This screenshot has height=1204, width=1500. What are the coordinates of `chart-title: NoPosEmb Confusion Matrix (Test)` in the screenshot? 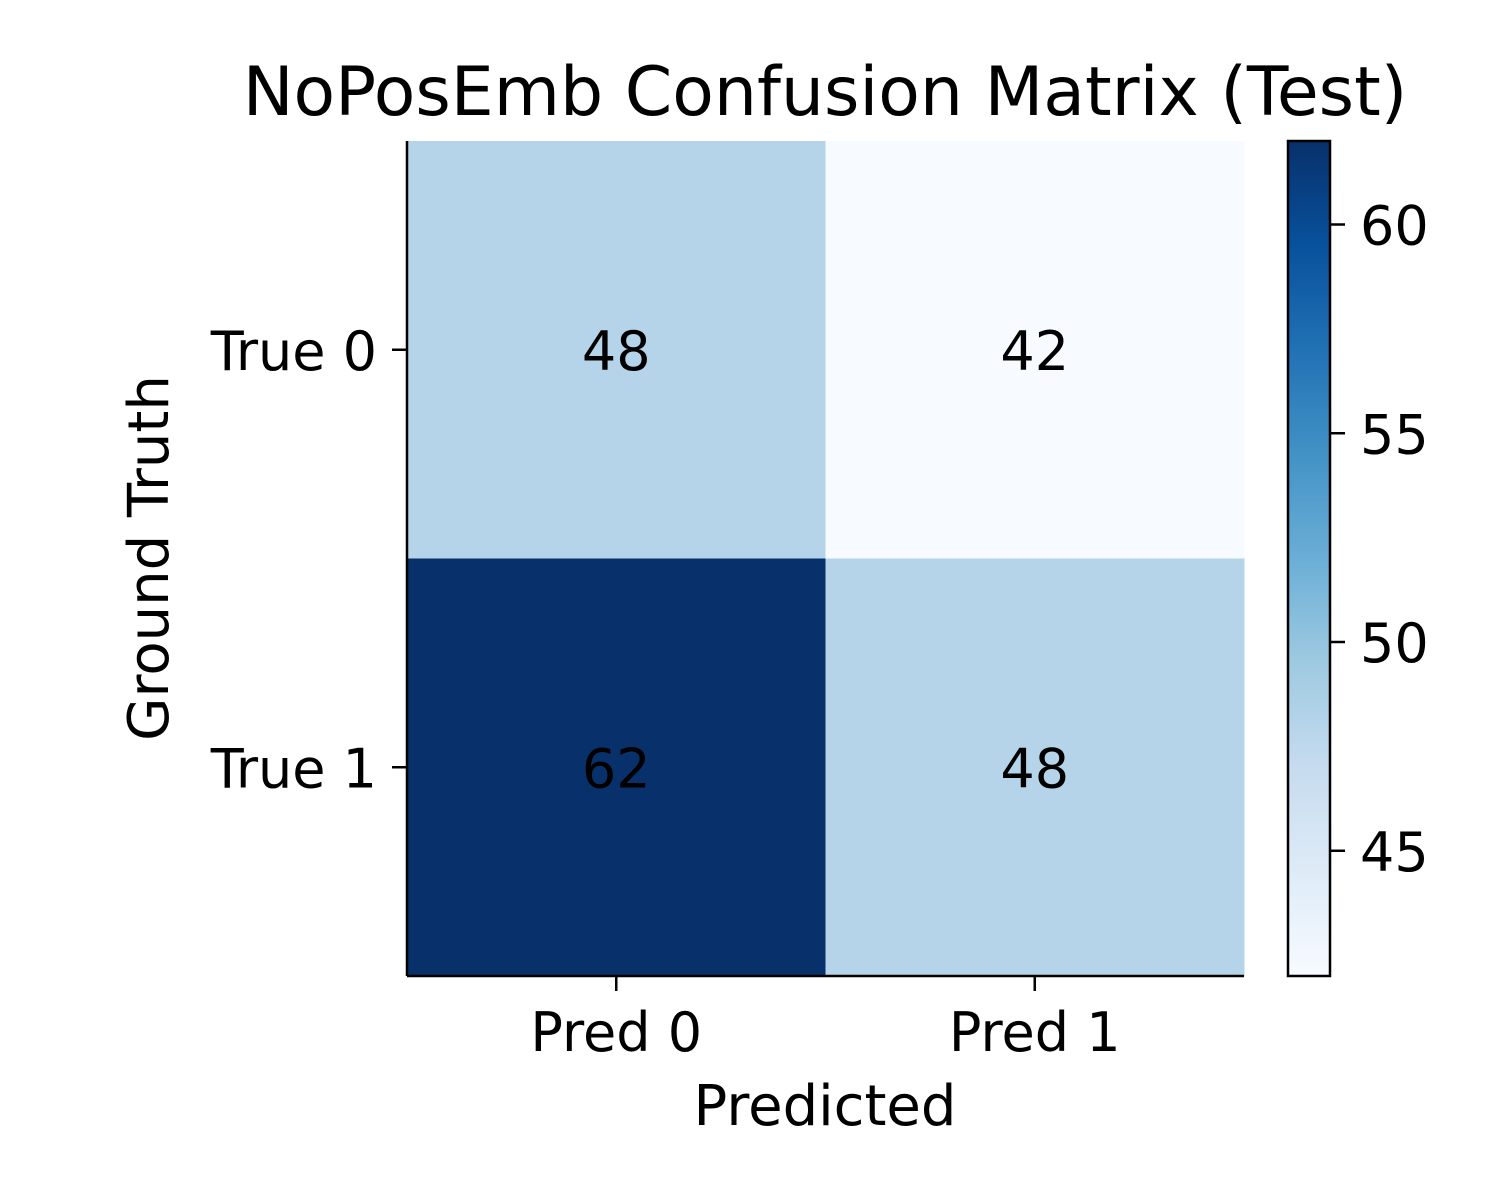 It's located at (825, 92).